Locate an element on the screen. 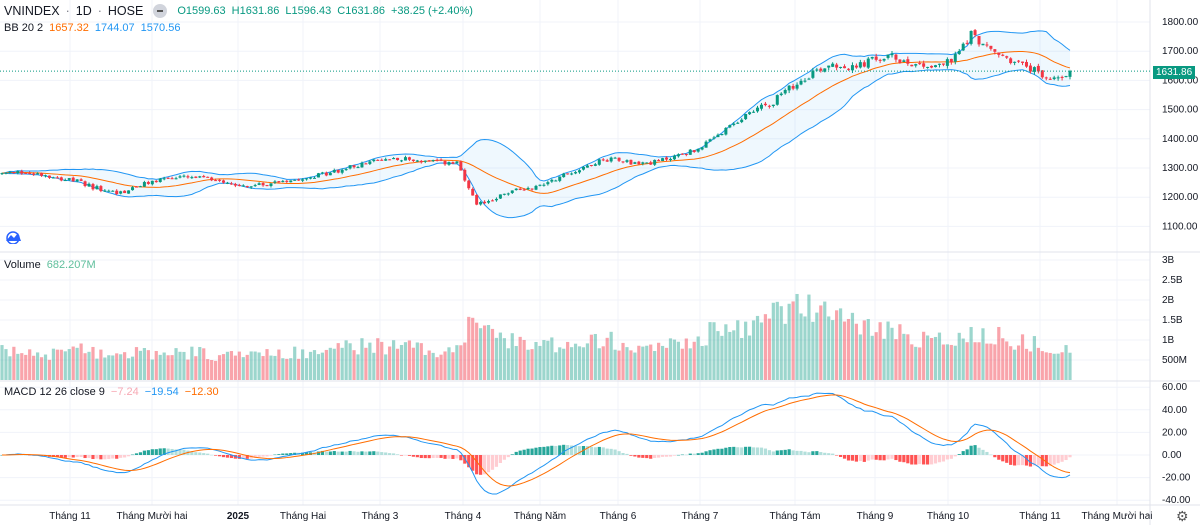  collapse-legend-button is located at coordinates (160, 11).